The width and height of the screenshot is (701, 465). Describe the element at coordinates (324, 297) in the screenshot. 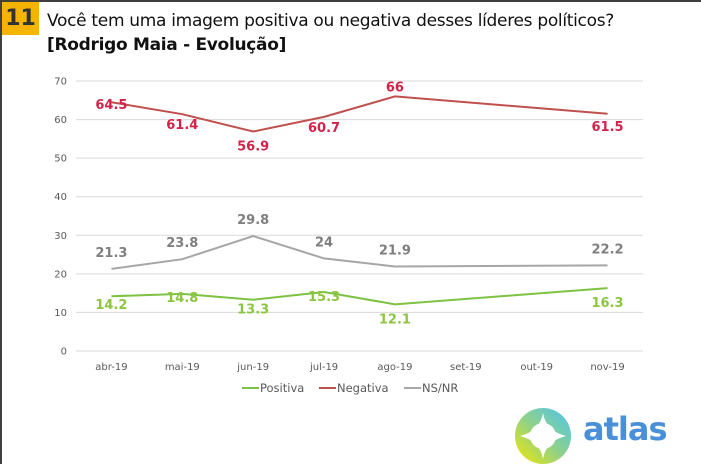

I see `data-label: 15.3` at that location.